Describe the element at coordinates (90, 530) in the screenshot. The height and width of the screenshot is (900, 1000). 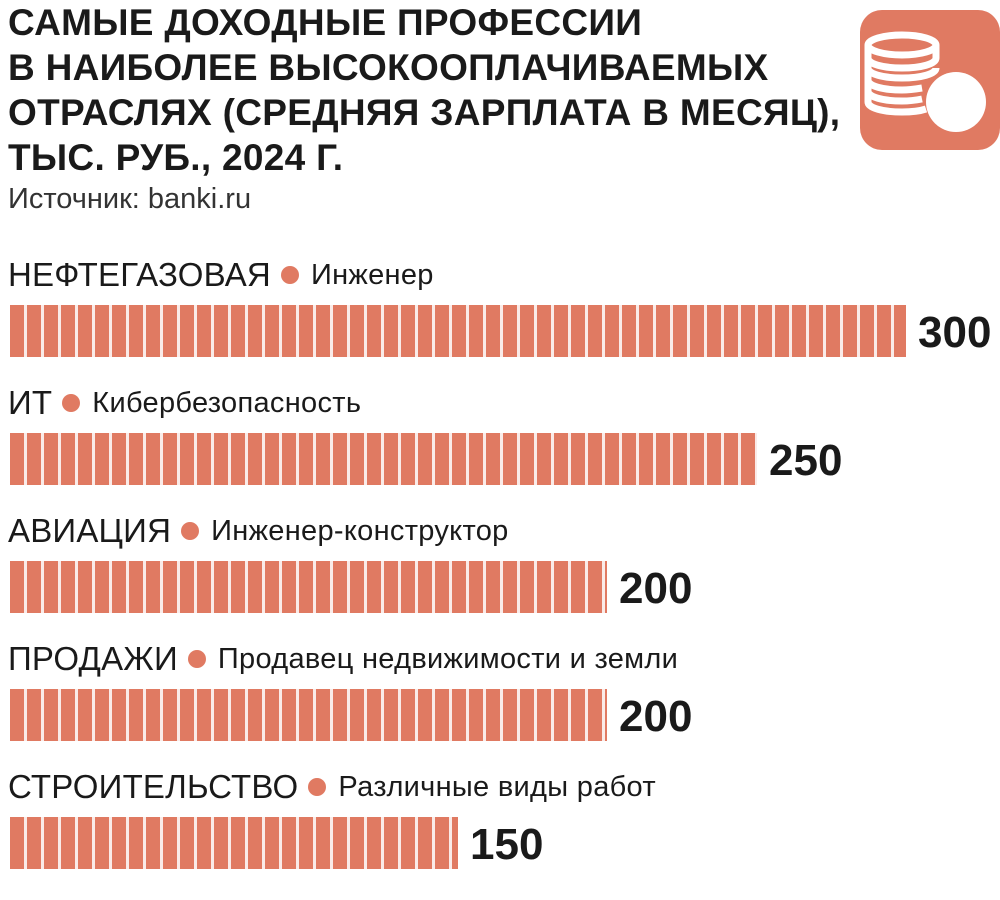
I see `industry-name: АВИАЦИЯ` at that location.